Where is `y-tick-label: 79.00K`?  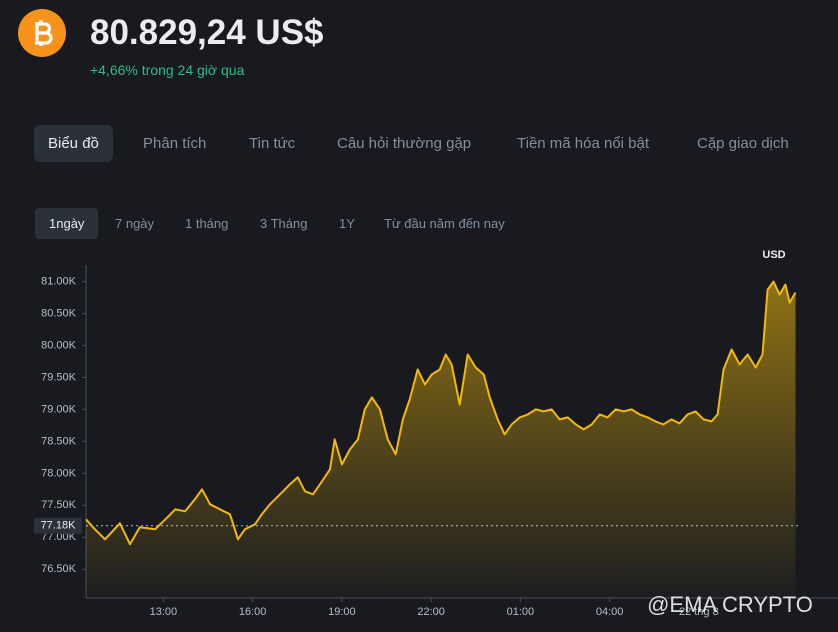 y-tick-label: 79.00K is located at coordinates (59, 409).